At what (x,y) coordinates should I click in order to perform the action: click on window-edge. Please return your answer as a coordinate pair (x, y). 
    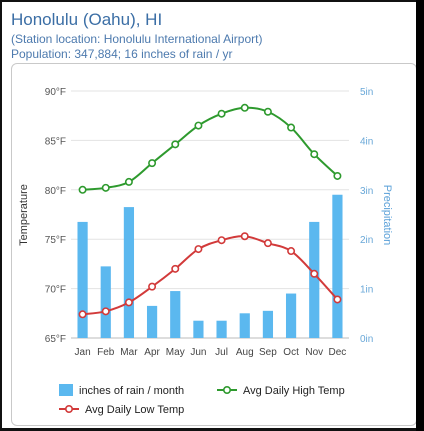
    Looking at the image, I should click on (420, 215).